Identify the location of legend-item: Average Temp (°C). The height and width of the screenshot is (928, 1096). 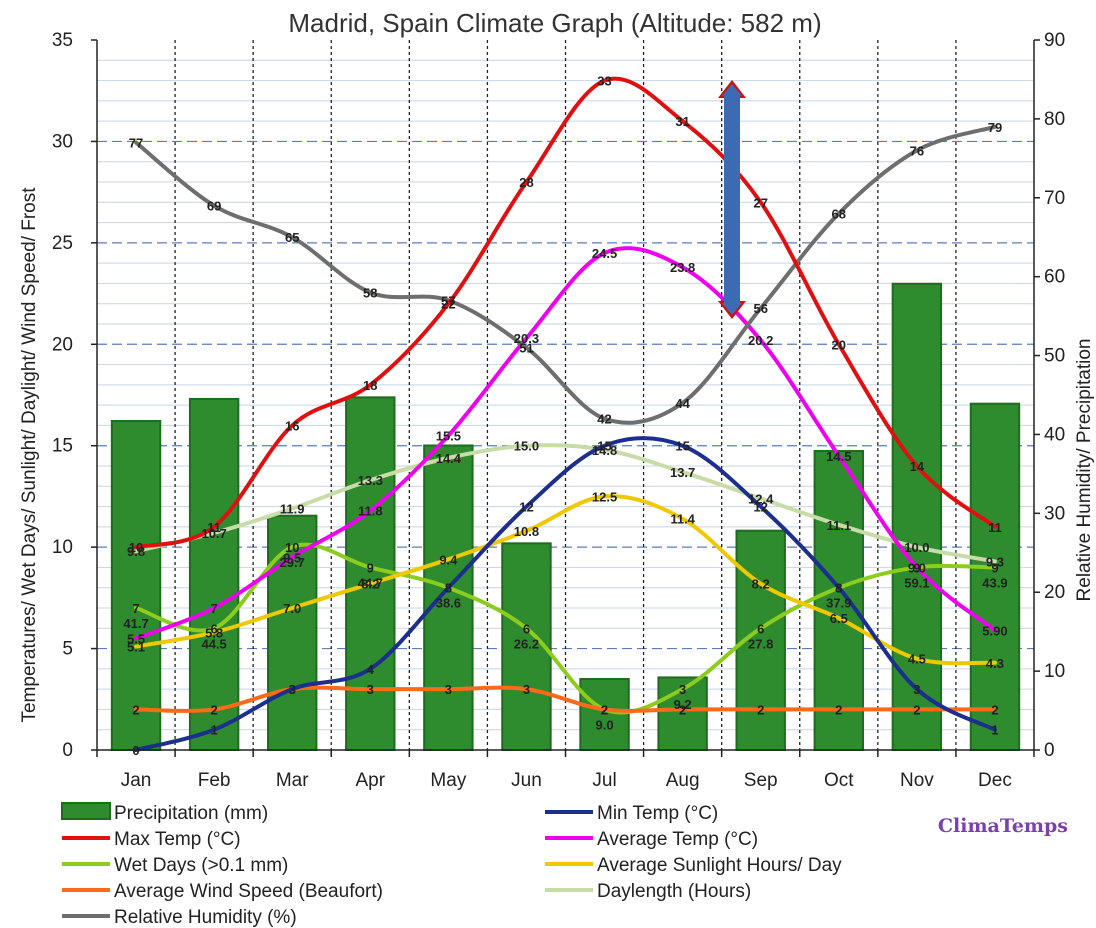
(651, 839).